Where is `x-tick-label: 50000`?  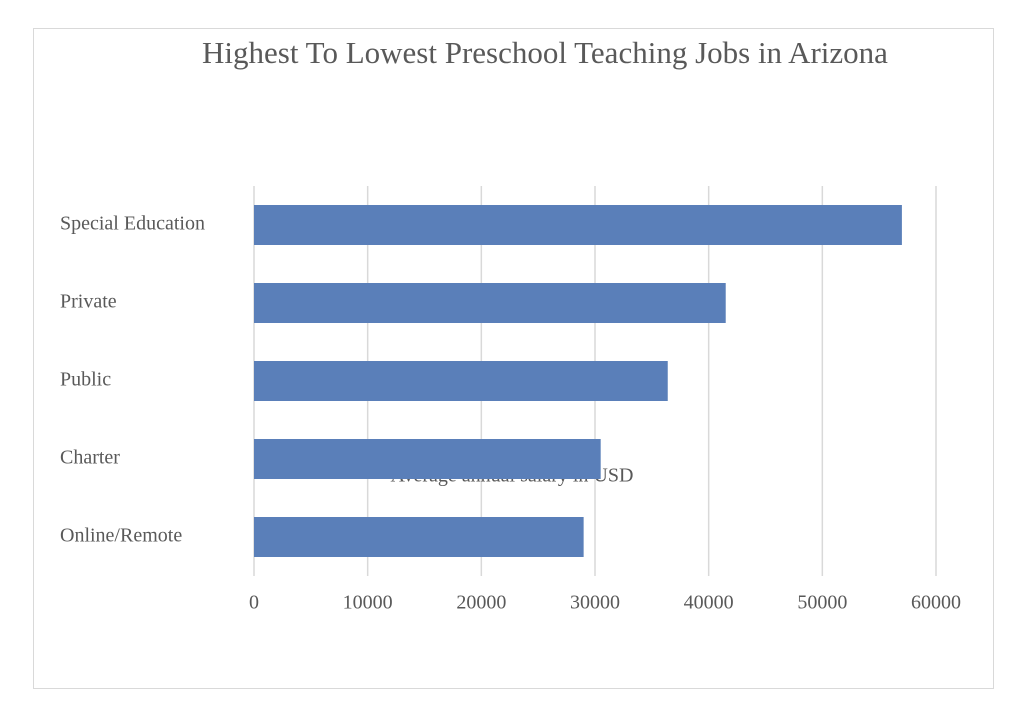
x-tick-label: 50000 is located at coordinates (822, 603).